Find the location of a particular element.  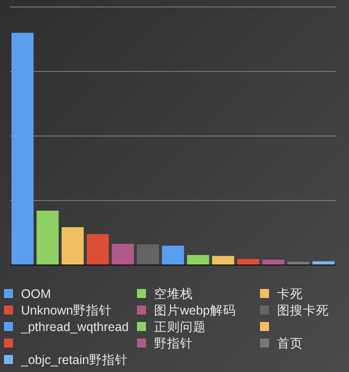

legend-label: _pthread_wqthread is located at coordinates (74, 327).